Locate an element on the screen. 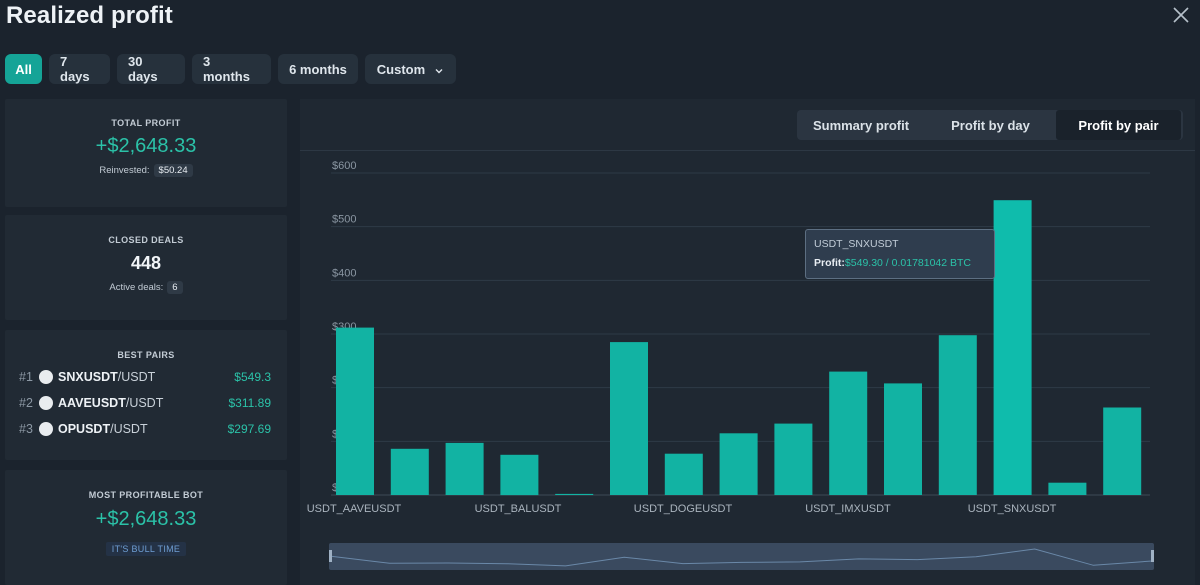  tooltip-value: $549.30 / 0.01781042 BTC is located at coordinates (908, 263).